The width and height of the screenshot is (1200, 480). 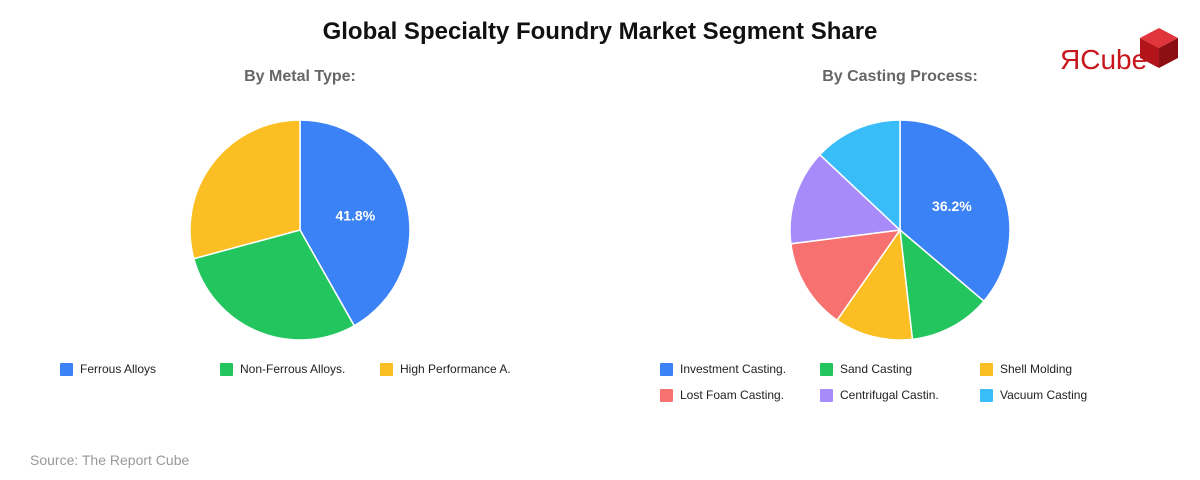 I want to click on legend-label: Vacuum Casting, so click(x=1044, y=395).